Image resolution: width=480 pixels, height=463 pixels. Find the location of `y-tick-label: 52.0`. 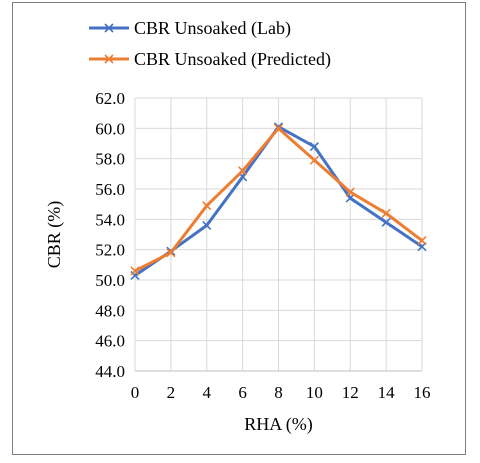

y-tick-label: 52.0 is located at coordinates (110, 250).